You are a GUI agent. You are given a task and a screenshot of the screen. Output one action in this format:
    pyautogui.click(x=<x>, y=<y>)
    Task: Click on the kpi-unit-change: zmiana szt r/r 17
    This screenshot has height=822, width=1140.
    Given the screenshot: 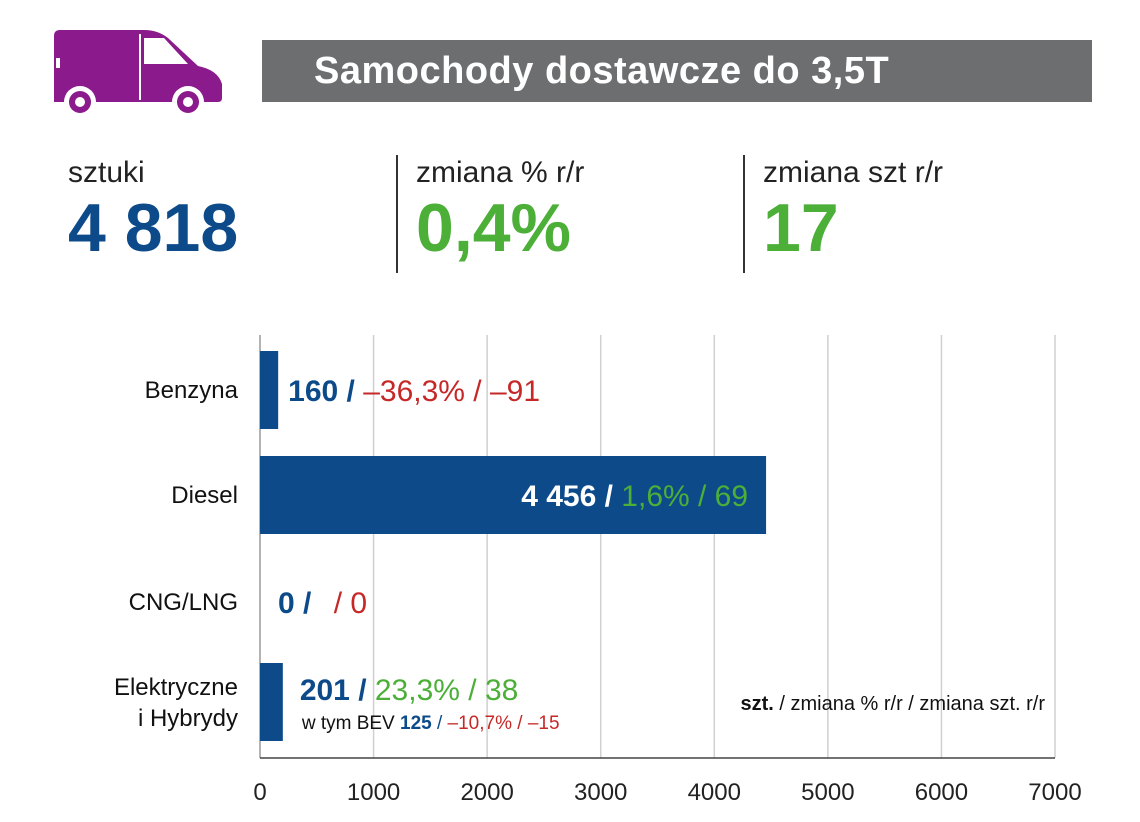 What is the action you would take?
    pyautogui.click(x=853, y=214)
    